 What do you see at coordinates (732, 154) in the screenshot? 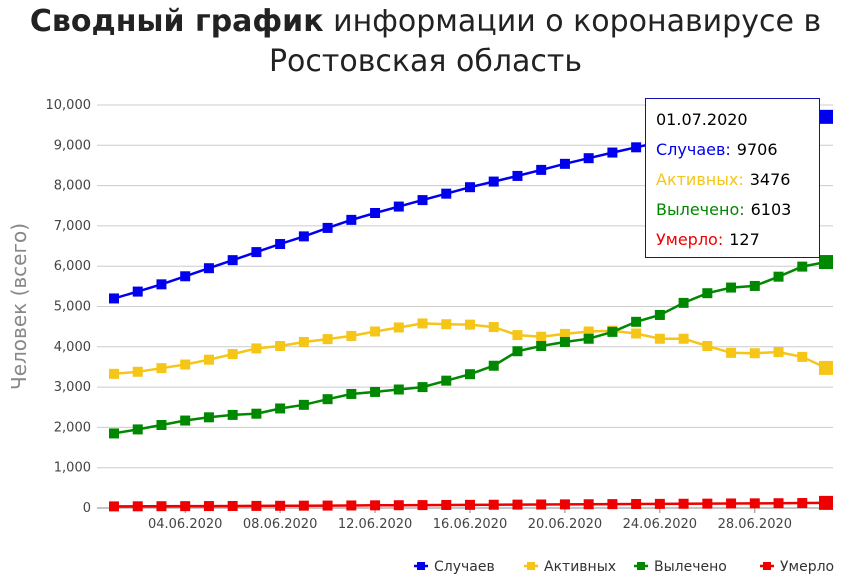
I see `tooltip-row-cases: Случаев: 9706` at bounding box center [732, 154].